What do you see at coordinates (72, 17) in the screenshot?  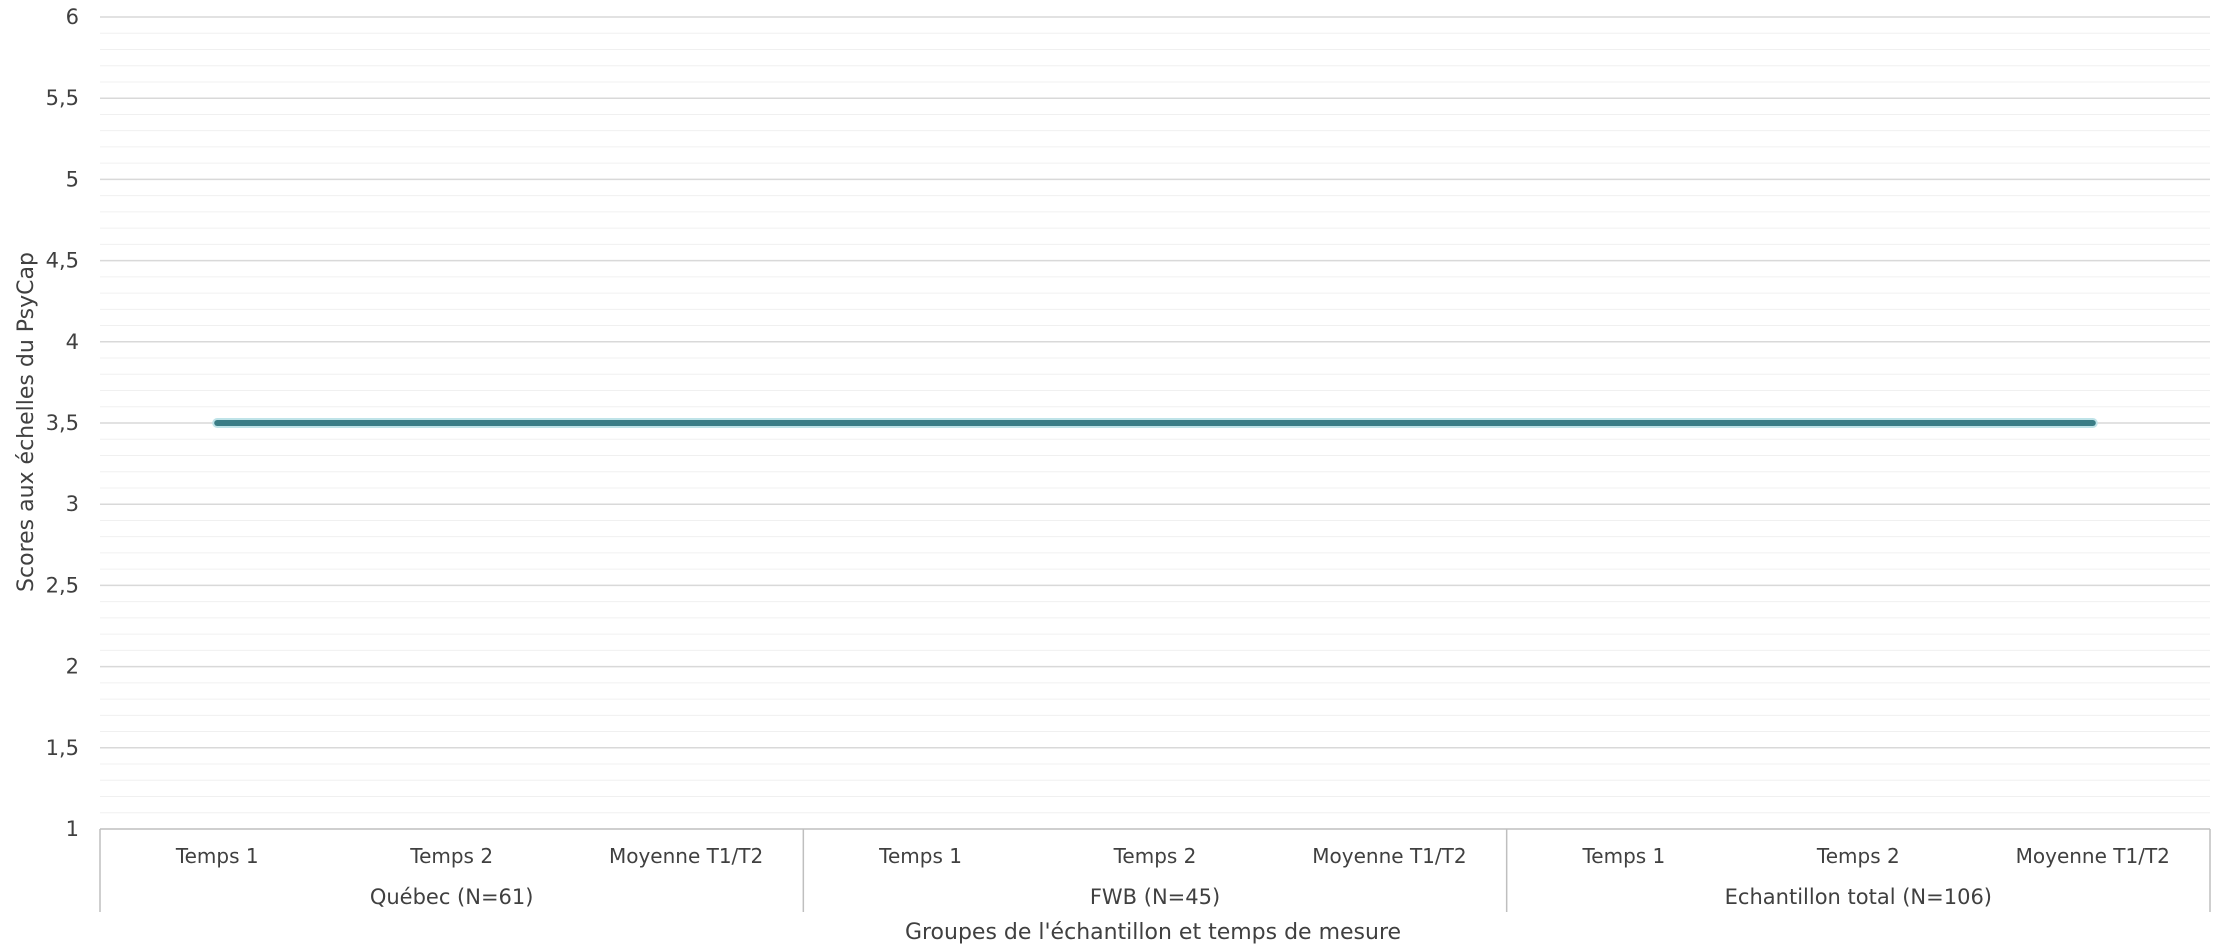 I see `y-tick-label: 6` at bounding box center [72, 17].